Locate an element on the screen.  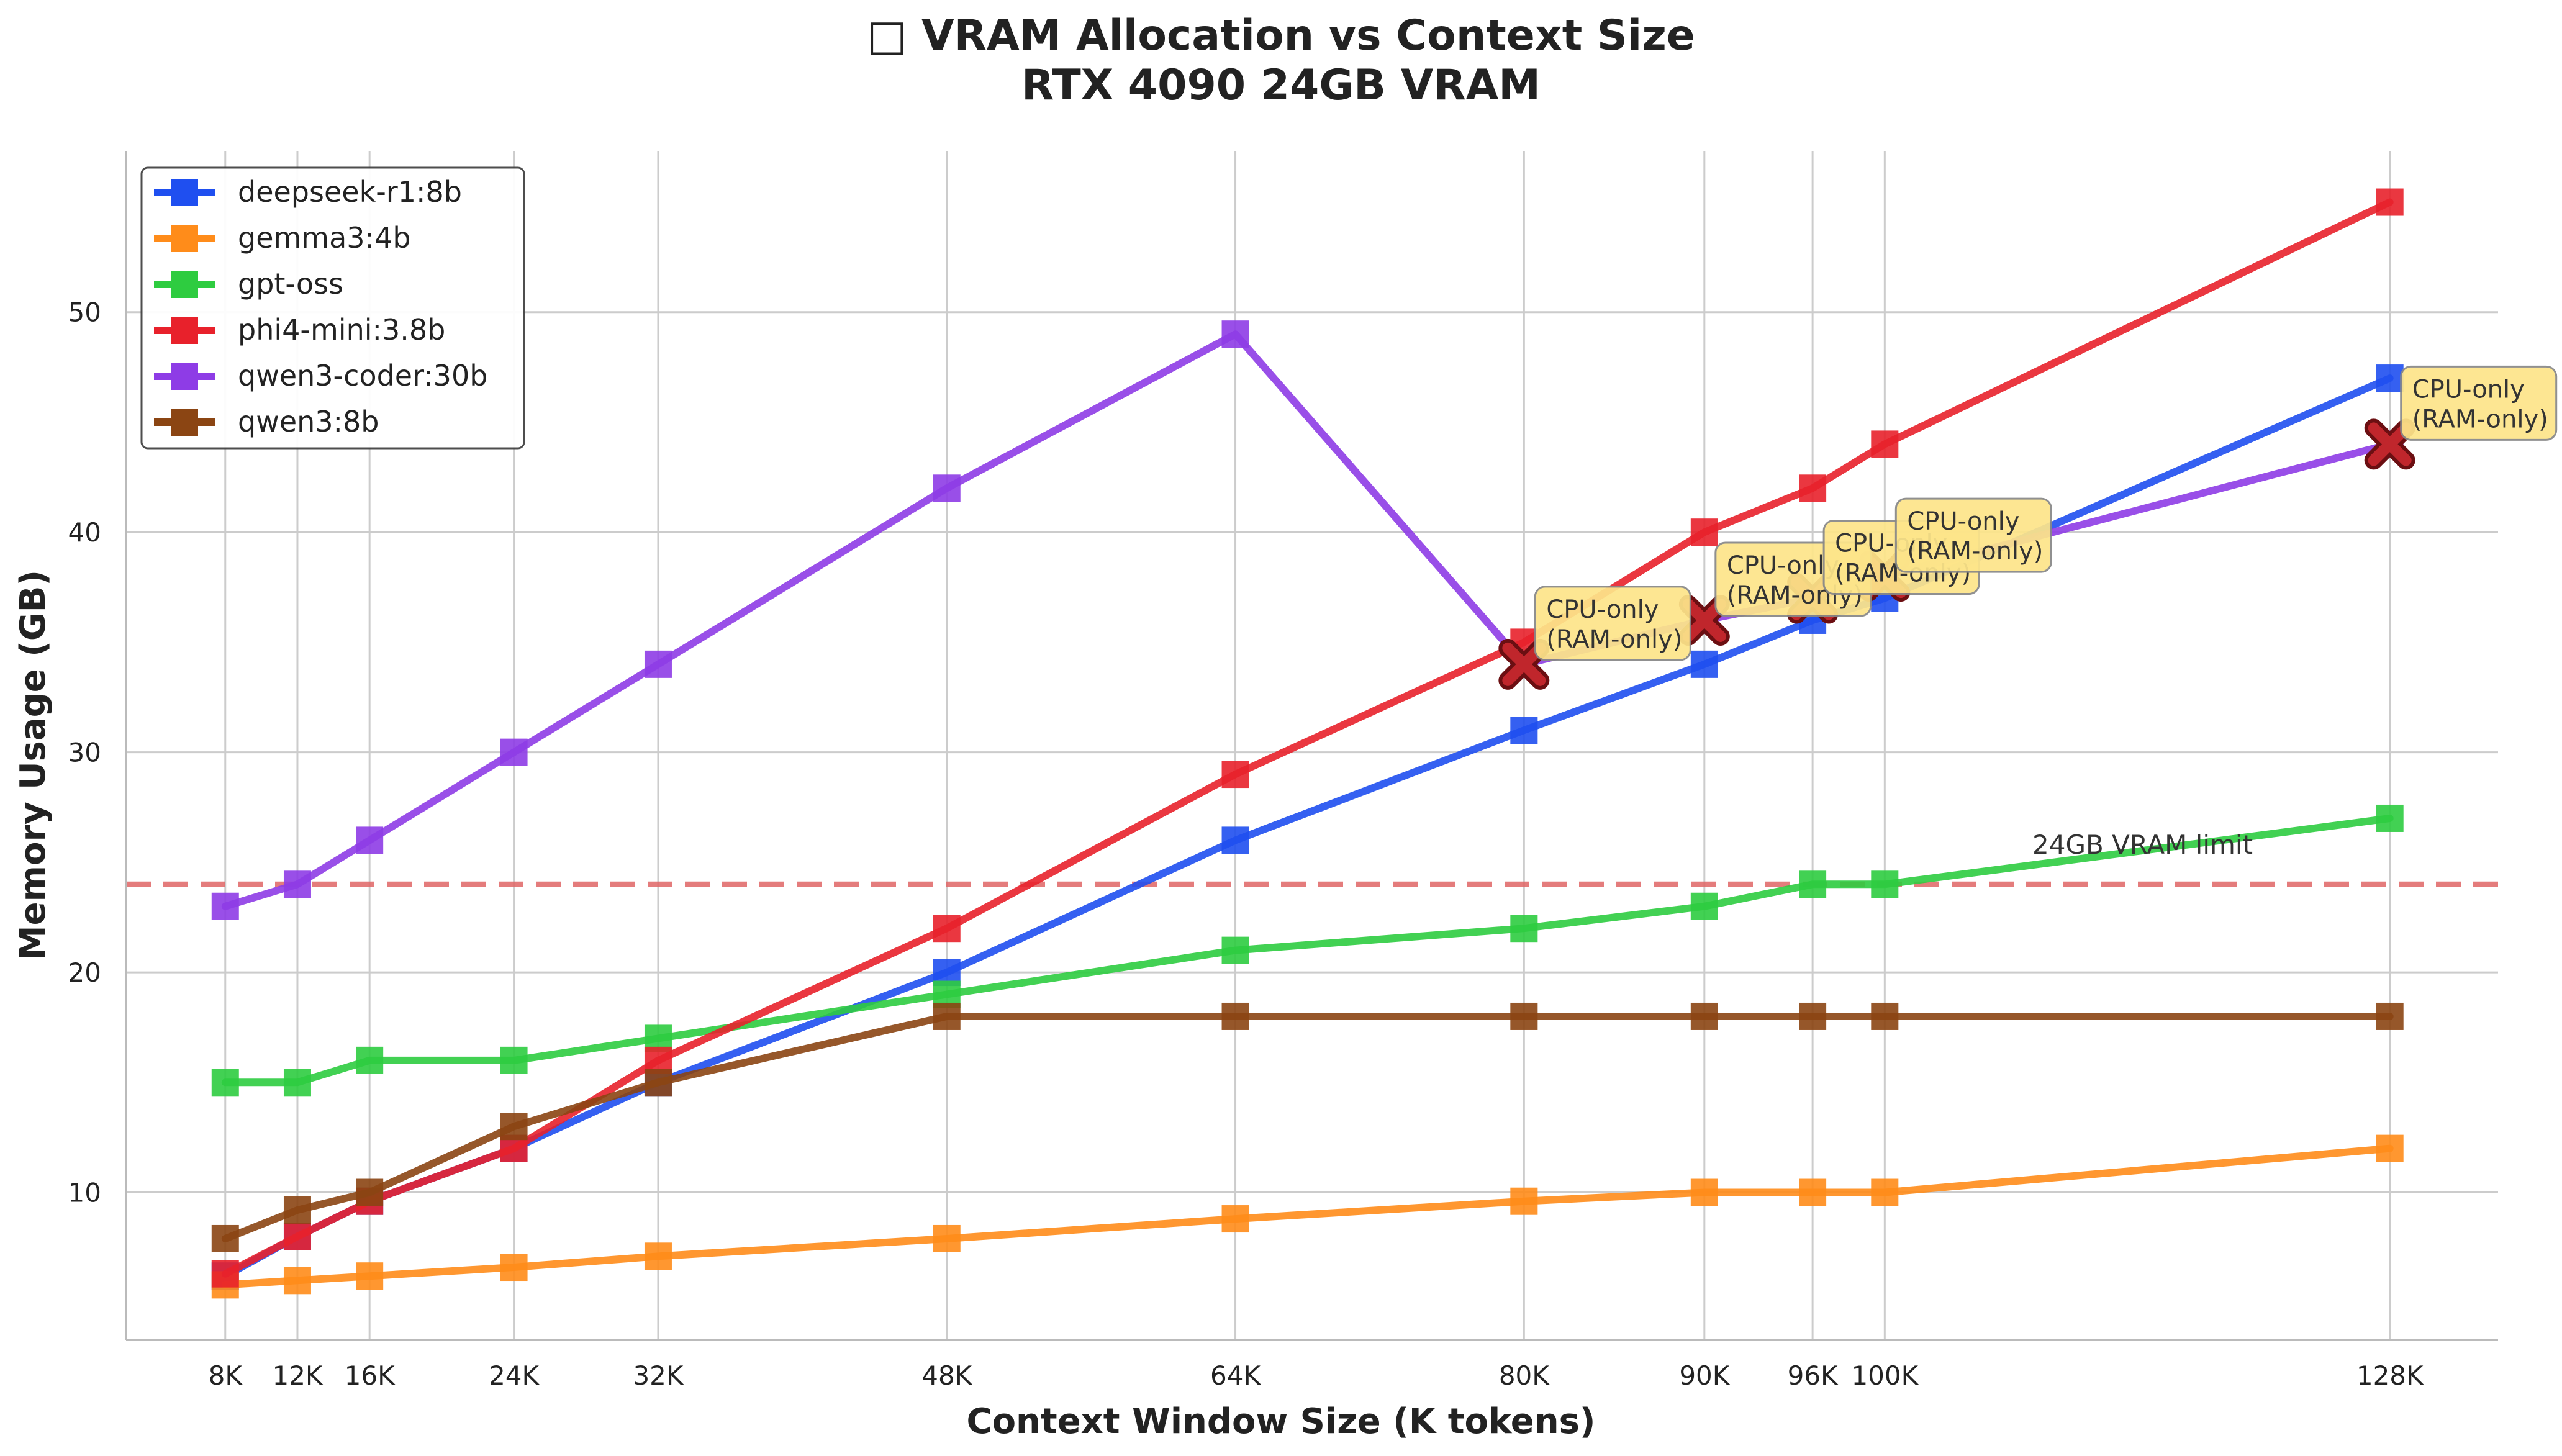
x-tick-label: 128K is located at coordinates (2390, 1375).